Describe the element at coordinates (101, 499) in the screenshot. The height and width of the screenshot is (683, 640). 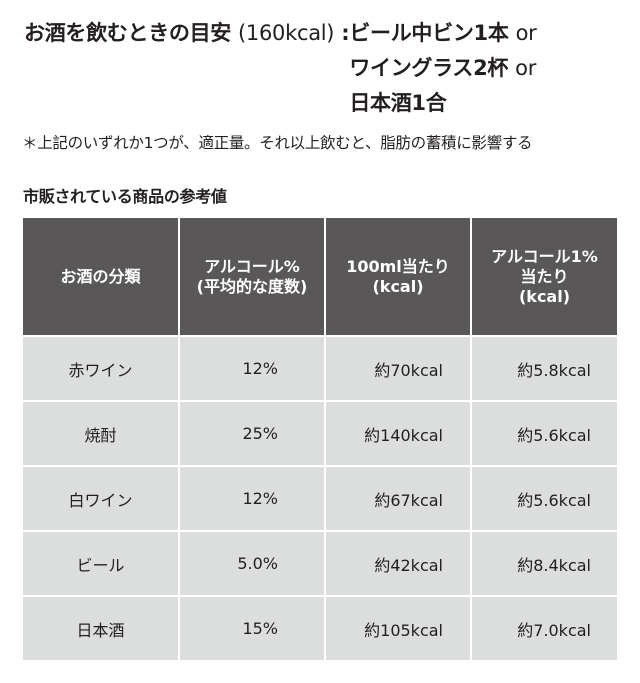
I see `cell-category: 白ワイン` at that location.